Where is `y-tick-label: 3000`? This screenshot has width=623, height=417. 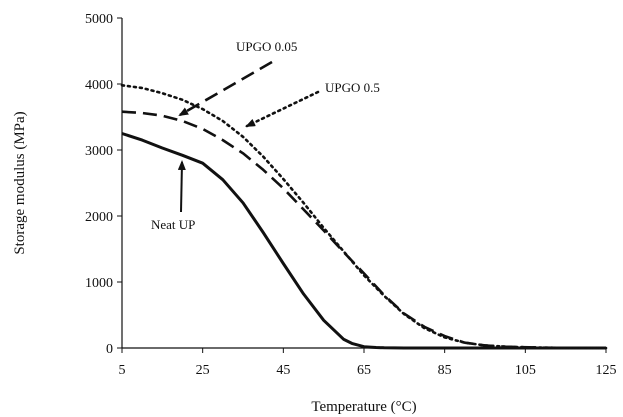
y-tick-label: 3000 is located at coordinates (99, 151).